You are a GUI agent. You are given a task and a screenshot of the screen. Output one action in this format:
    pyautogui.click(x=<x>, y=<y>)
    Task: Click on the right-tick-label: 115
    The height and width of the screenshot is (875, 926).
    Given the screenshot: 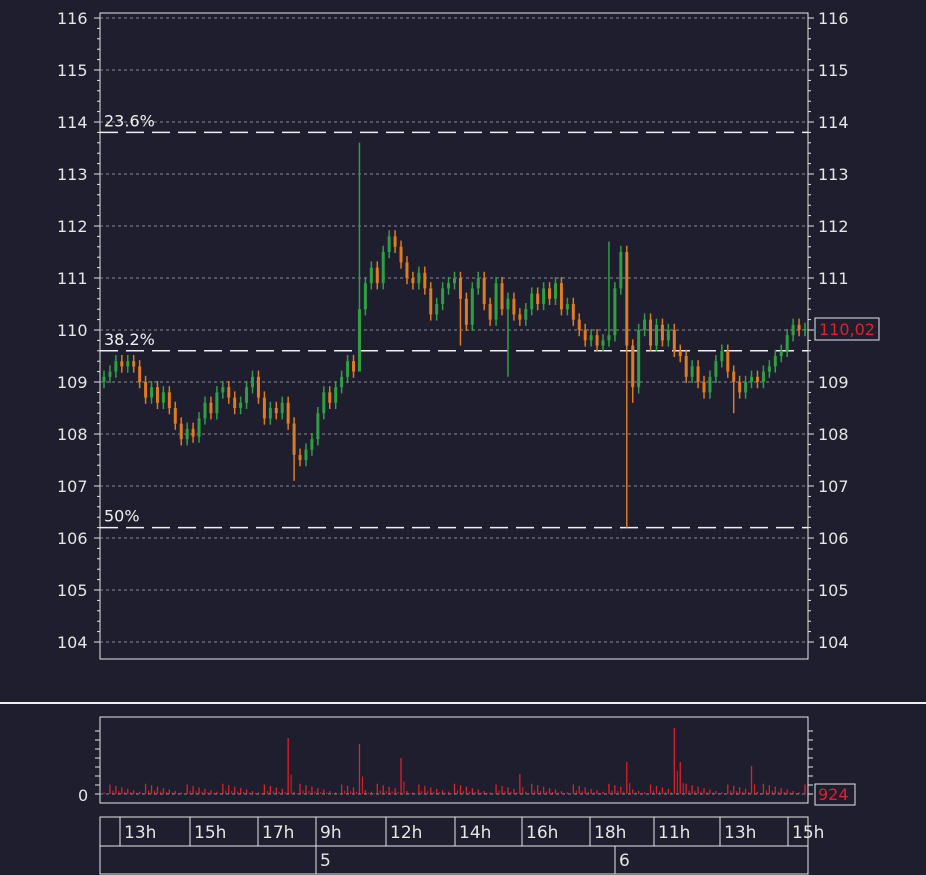 What is the action you would take?
    pyautogui.click(x=833, y=70)
    